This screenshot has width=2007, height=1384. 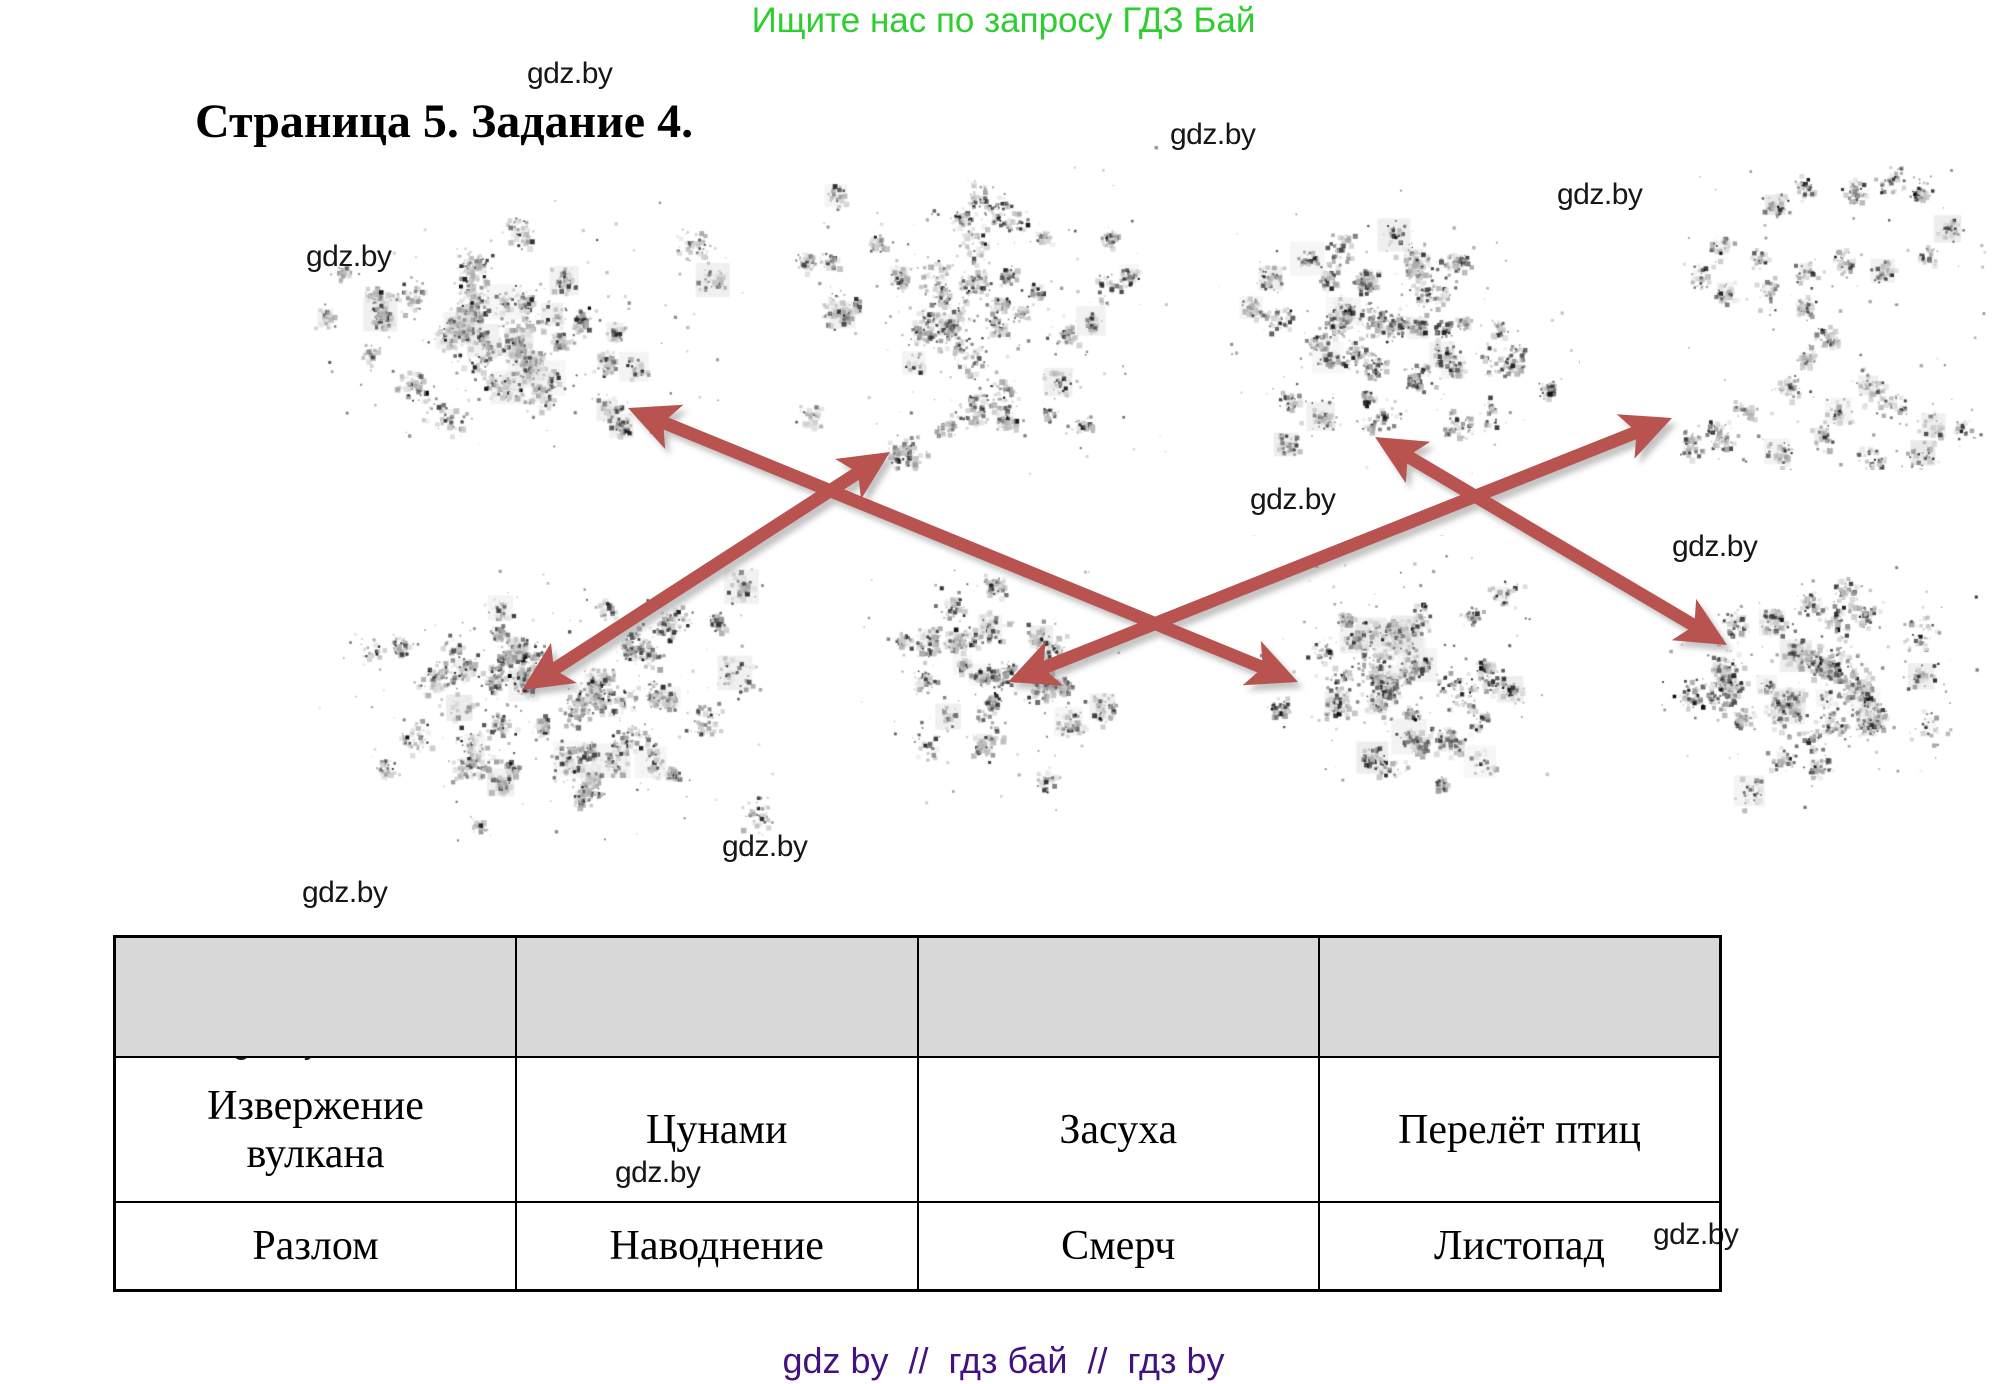 I want to click on footer-site-text: gdz by // гдз бай // гдз by, so click(x=1003, y=1360).